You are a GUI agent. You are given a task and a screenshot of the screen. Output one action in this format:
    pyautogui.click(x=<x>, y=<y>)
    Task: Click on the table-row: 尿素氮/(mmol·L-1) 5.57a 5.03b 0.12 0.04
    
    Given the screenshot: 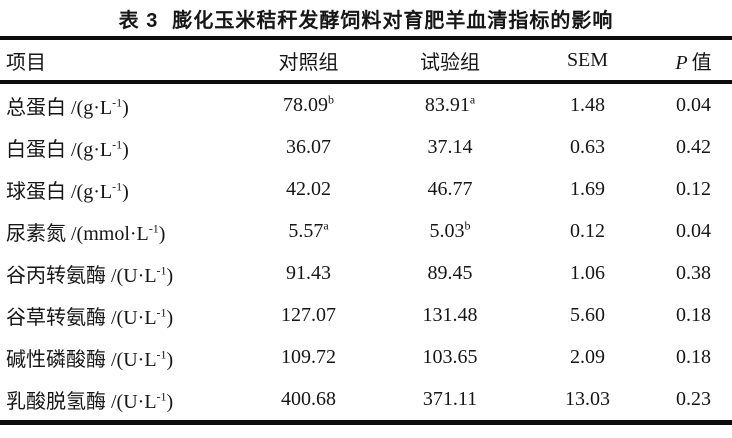 What is the action you would take?
    pyautogui.click(x=366, y=231)
    